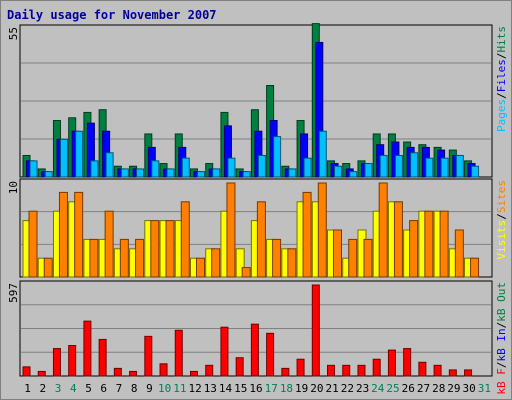 This screenshot has height=400, width=512. I want to click on x-tick-label-19: 19, so click(301, 388).